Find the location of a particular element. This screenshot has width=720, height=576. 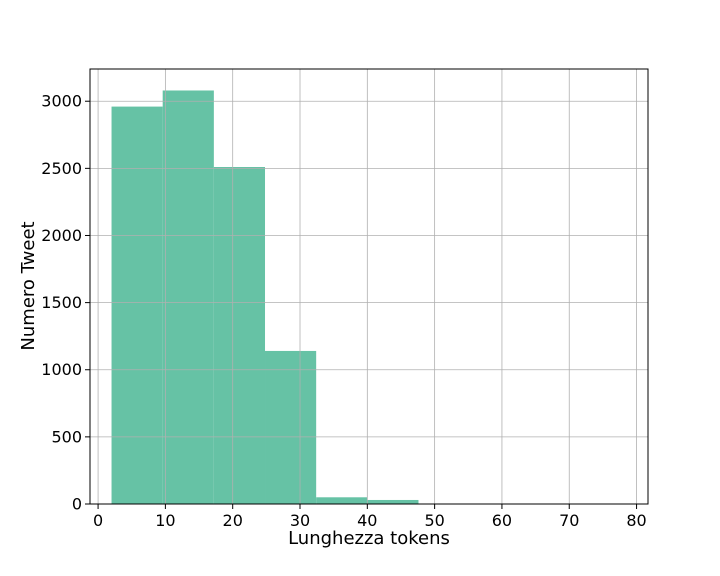

x-tick-label: 70 is located at coordinates (569, 520).